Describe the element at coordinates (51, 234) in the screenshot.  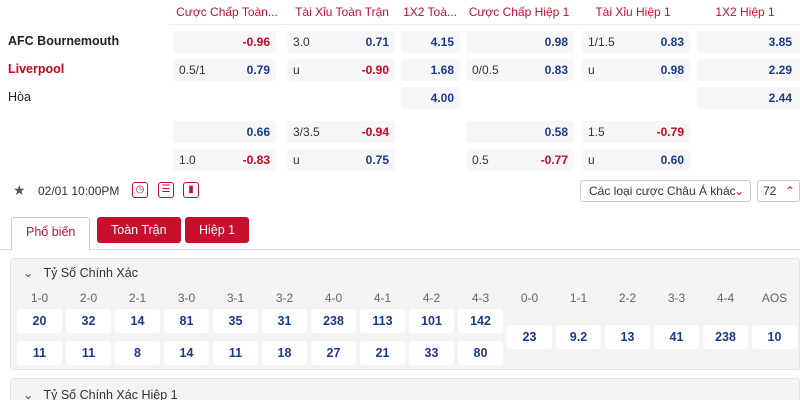
I see `tab-popular: Phổ biến` at that location.